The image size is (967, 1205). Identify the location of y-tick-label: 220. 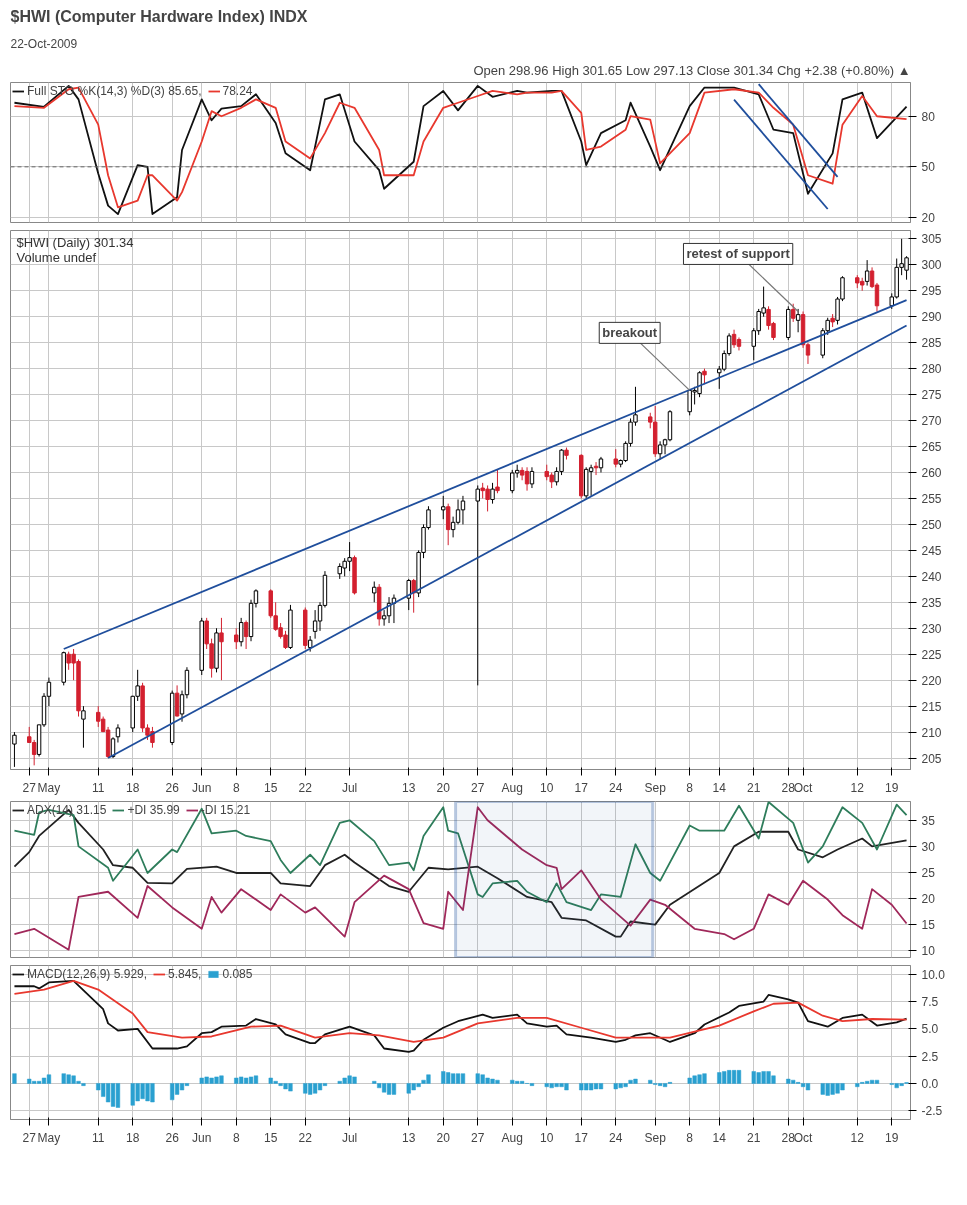
(931, 680).